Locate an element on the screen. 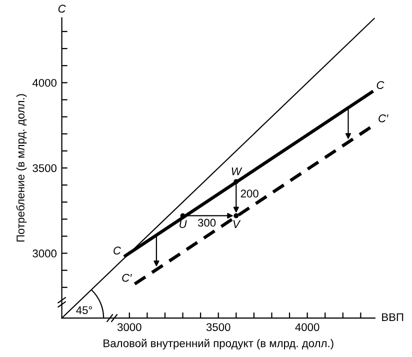 The image size is (412, 357). annotation: 200 is located at coordinates (249, 194).